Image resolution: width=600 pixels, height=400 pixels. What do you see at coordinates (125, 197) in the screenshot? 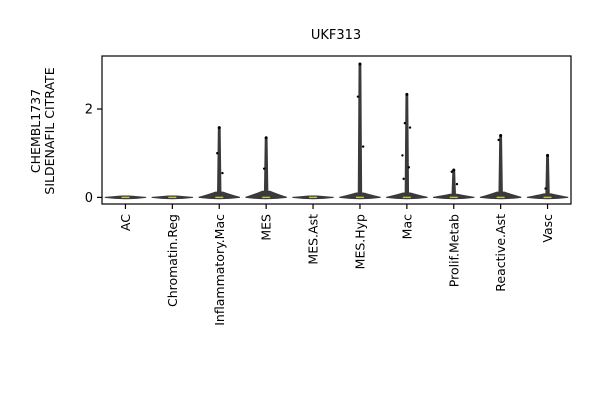
I see `violin-ac` at bounding box center [125, 197].